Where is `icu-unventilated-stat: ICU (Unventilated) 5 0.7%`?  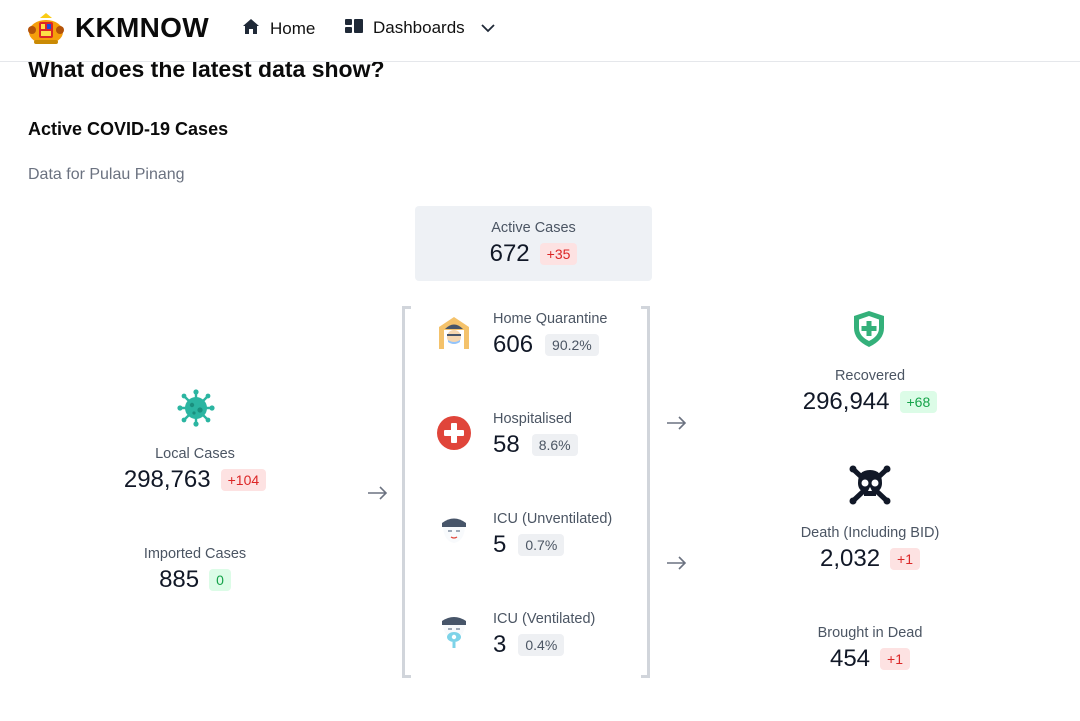
icu-unventilated-stat: ICU (Unventilated) 5 0.7% is located at coordinates (536, 543).